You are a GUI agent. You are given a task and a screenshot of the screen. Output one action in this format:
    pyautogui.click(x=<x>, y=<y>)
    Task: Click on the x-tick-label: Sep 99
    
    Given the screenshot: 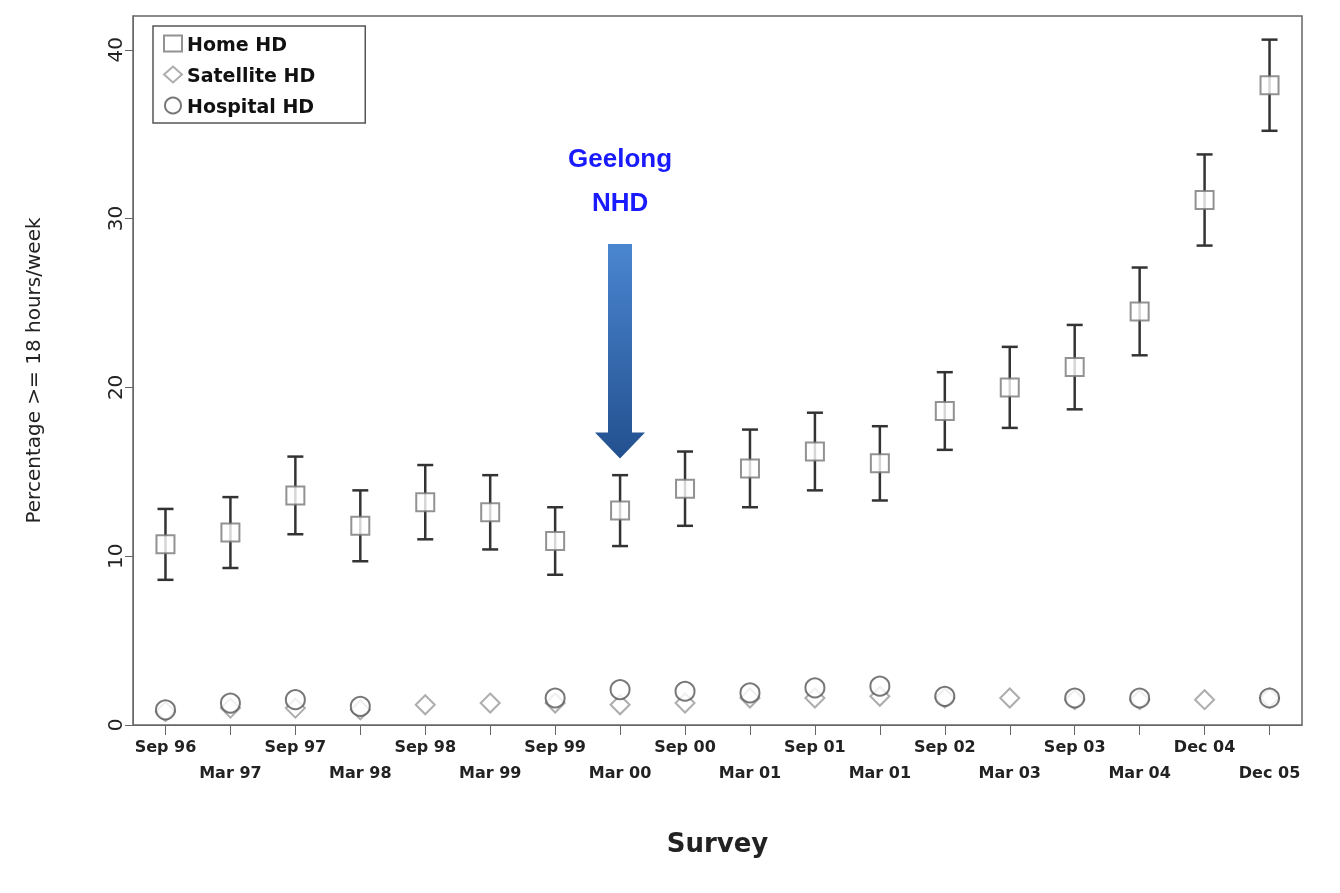 What is the action you would take?
    pyautogui.click(x=555, y=746)
    